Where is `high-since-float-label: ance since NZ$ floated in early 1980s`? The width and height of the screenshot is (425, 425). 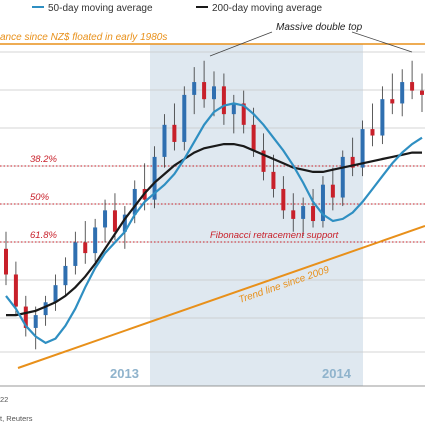
high-since-float-label: ance since NZ$ floated in early 1980s is located at coordinates (83, 37).